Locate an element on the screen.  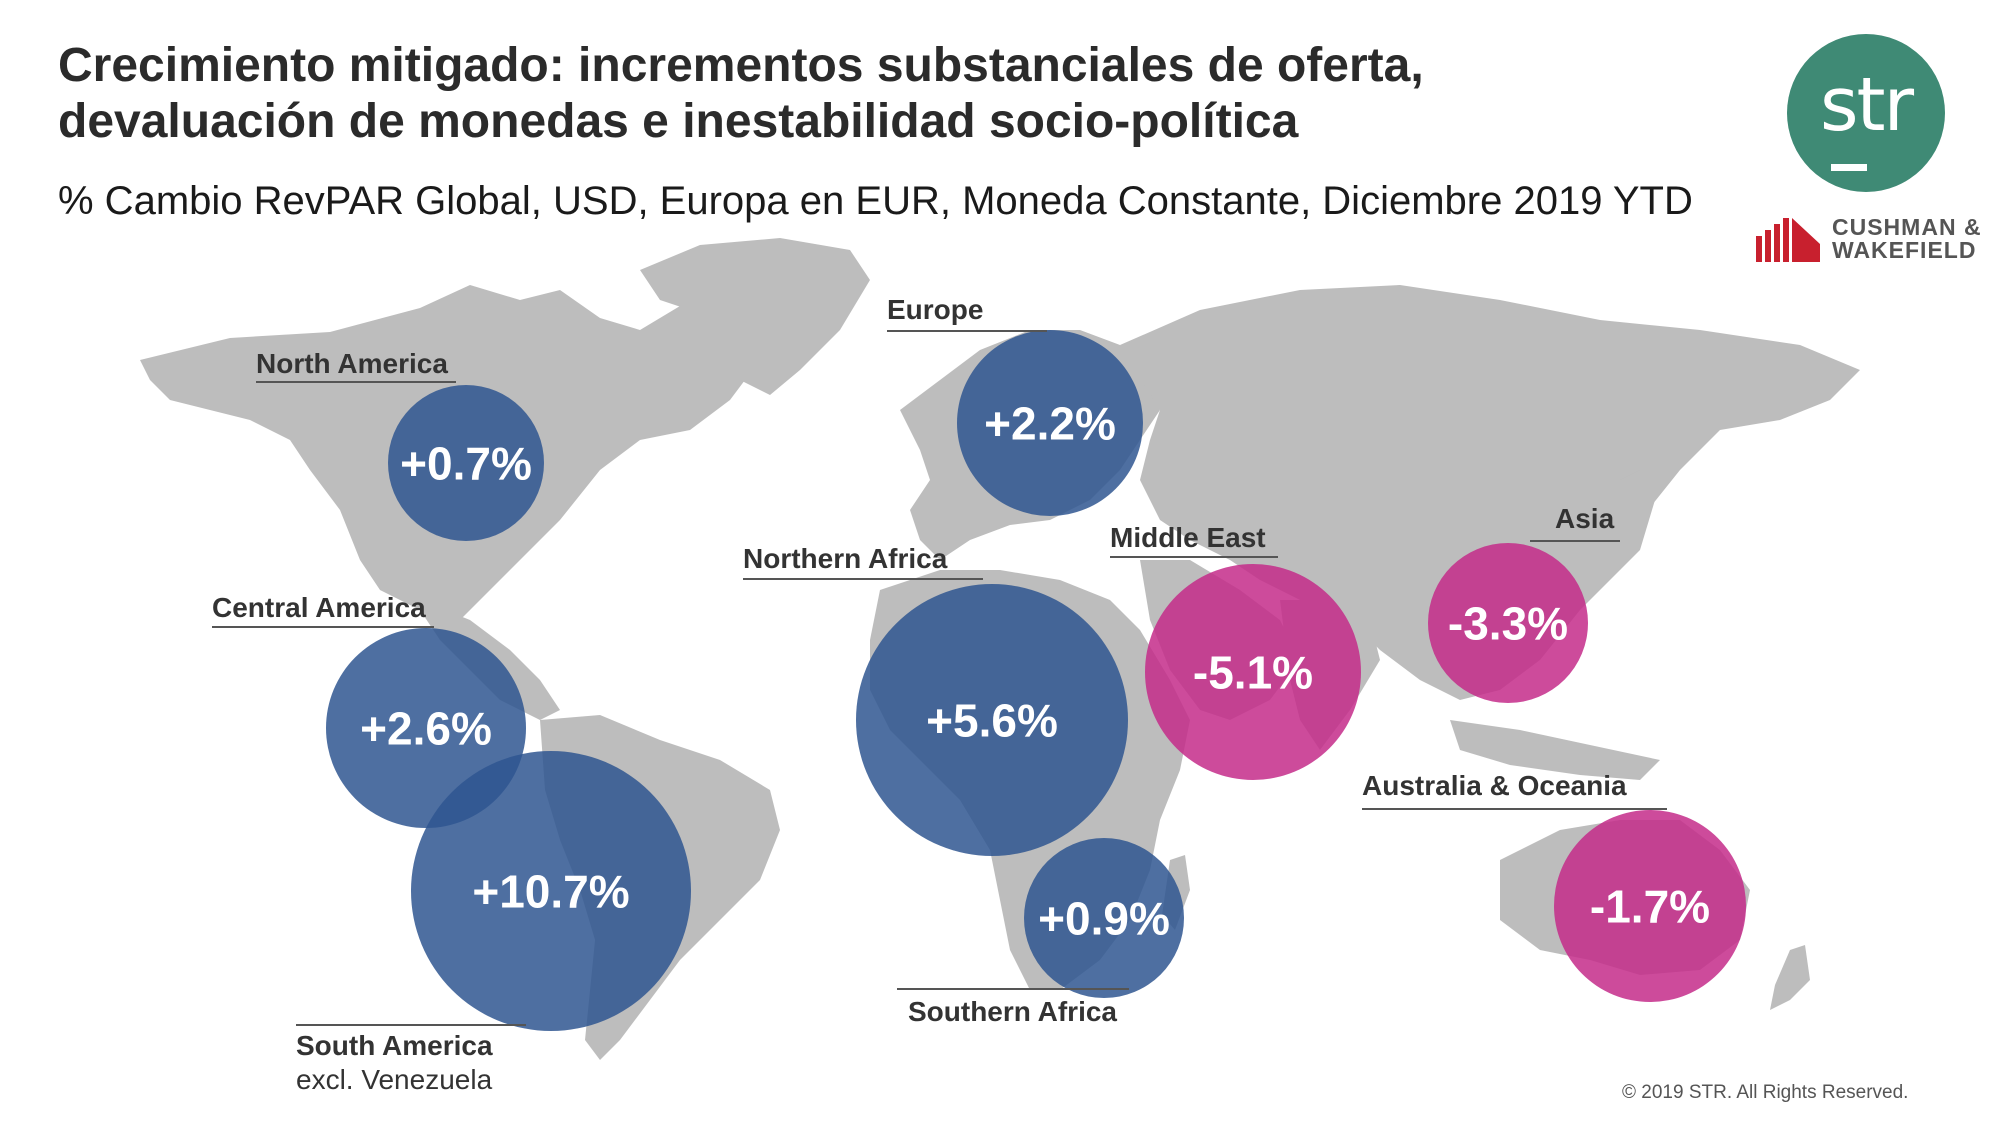
bubble-south-america is located at coordinates (551, 891).